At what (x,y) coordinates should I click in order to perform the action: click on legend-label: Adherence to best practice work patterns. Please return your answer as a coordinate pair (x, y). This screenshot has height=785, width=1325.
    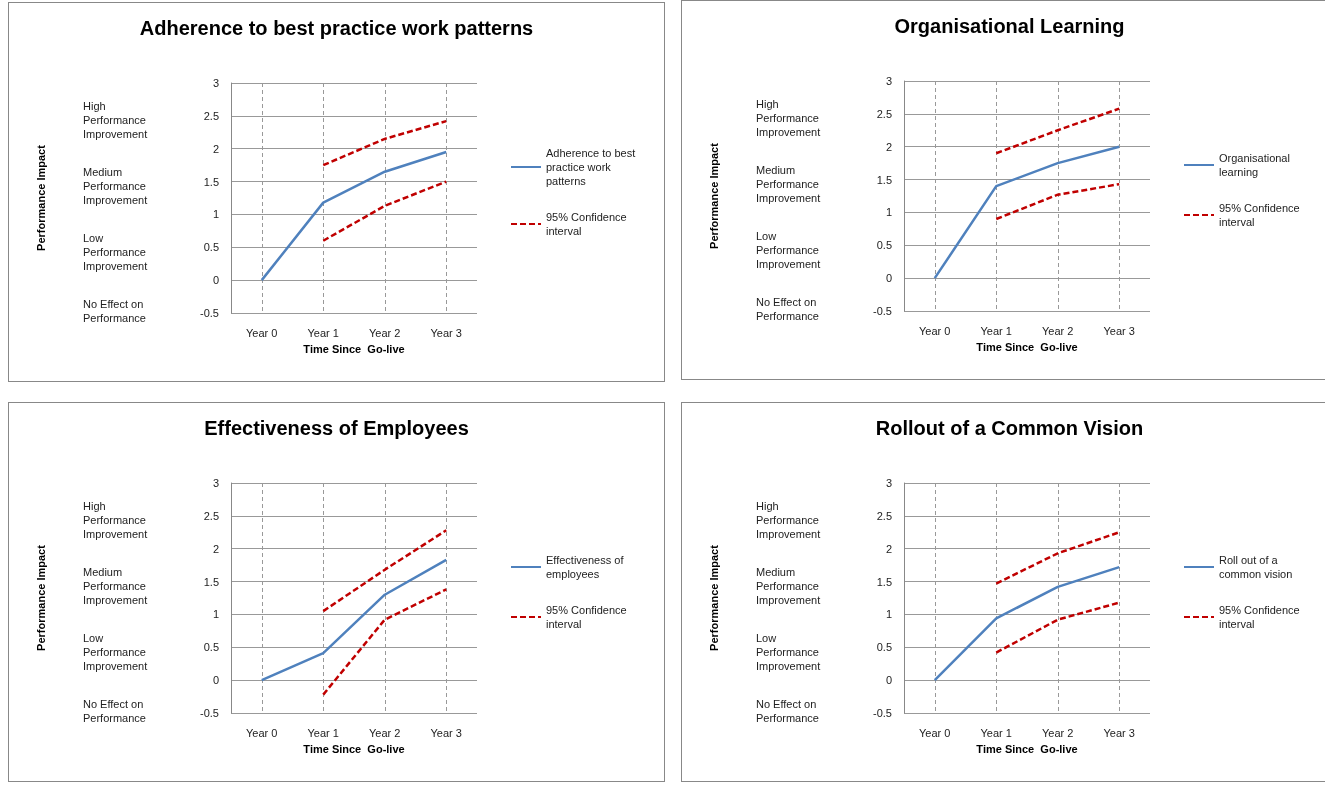
    Looking at the image, I should click on (592, 167).